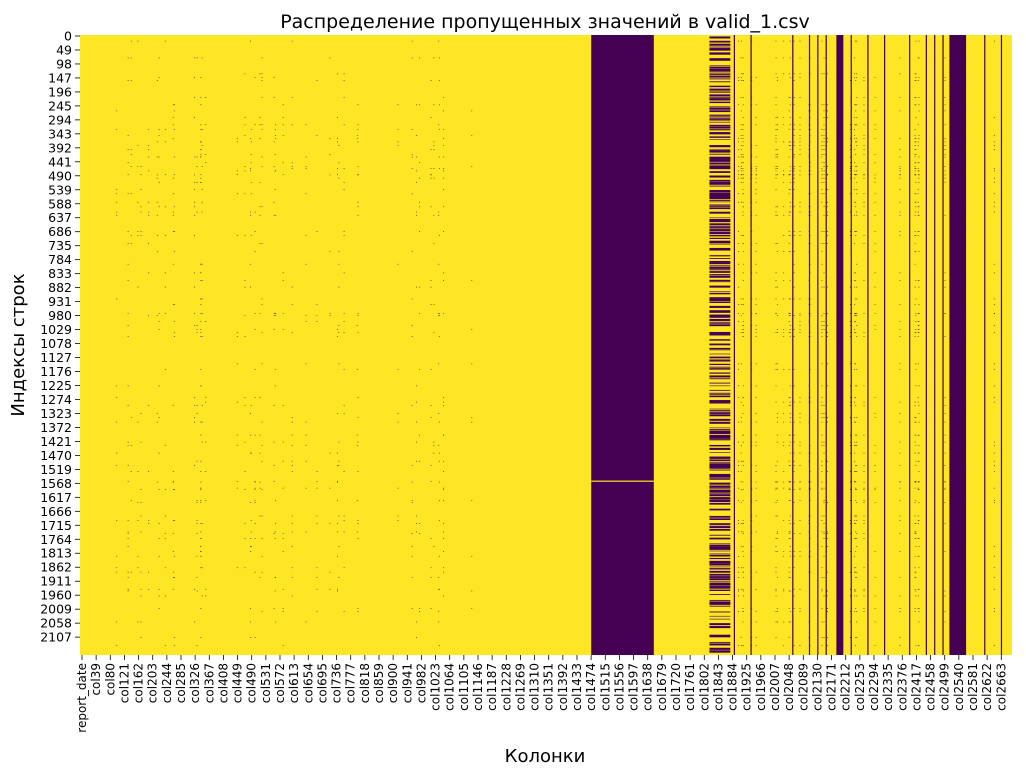 The height and width of the screenshot is (776, 1026). Describe the element at coordinates (718, 687) in the screenshot. I see `x-tick-label: col1843` at that location.